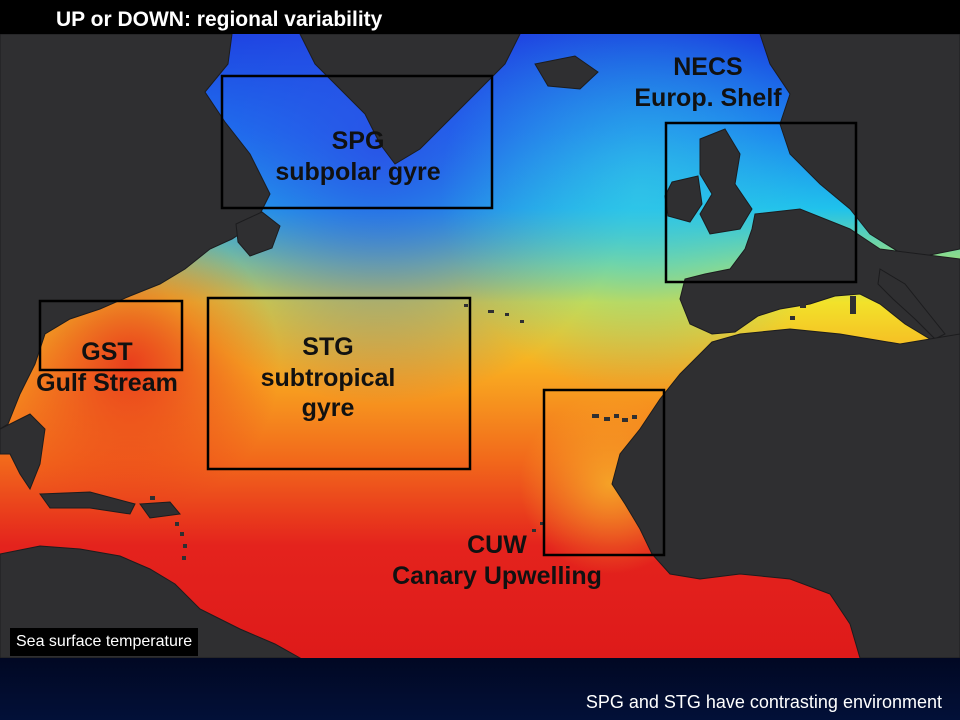 The height and width of the screenshot is (720, 960). I want to click on spg-abbr: SPG, so click(358, 141).